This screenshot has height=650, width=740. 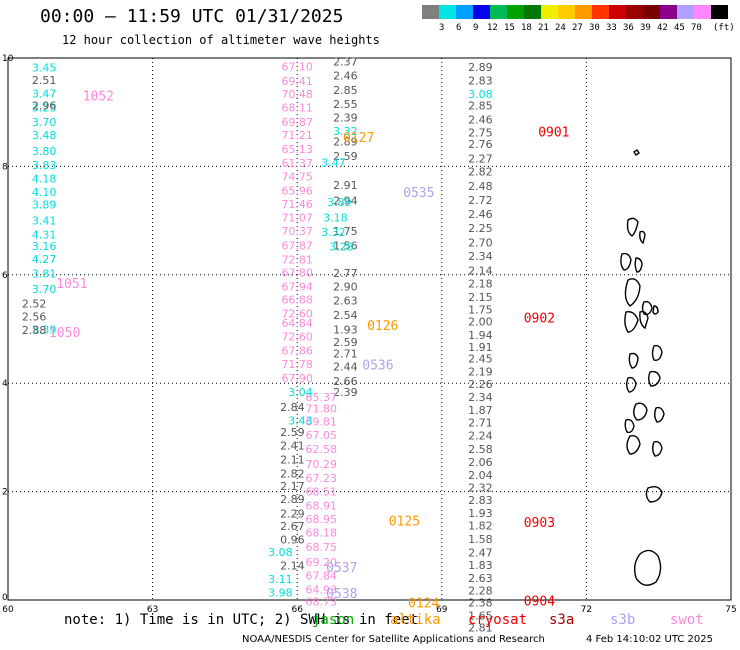 I want to click on wave-height-value: 67.86, so click(x=297, y=350).